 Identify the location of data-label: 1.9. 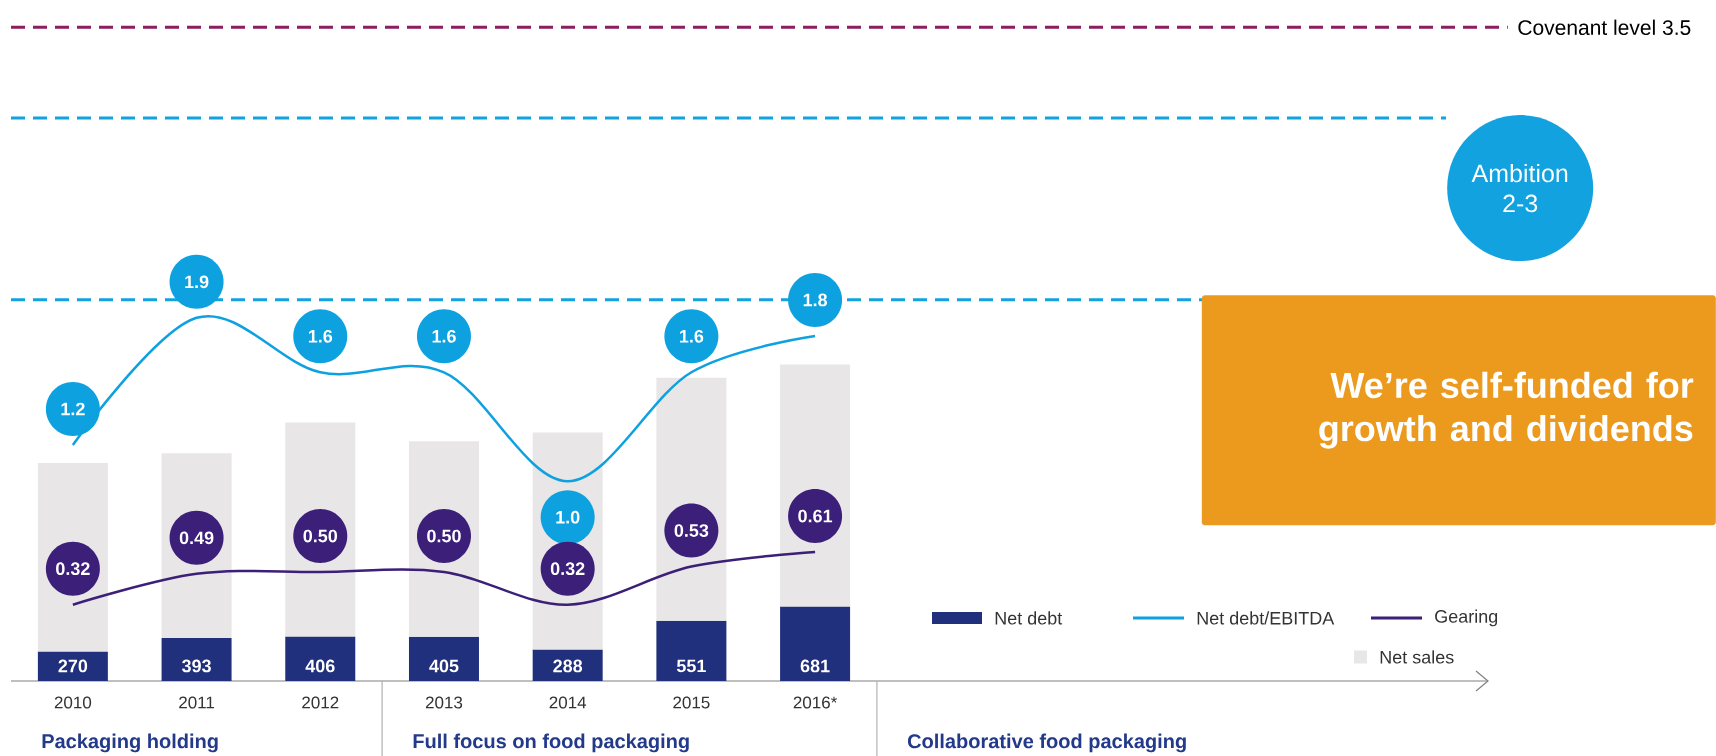
(197, 282).